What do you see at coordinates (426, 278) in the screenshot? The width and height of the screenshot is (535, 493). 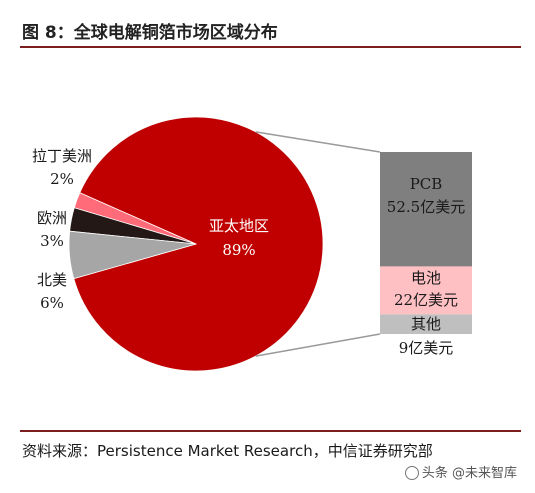 I see `label-battery-name: 电池` at bounding box center [426, 278].